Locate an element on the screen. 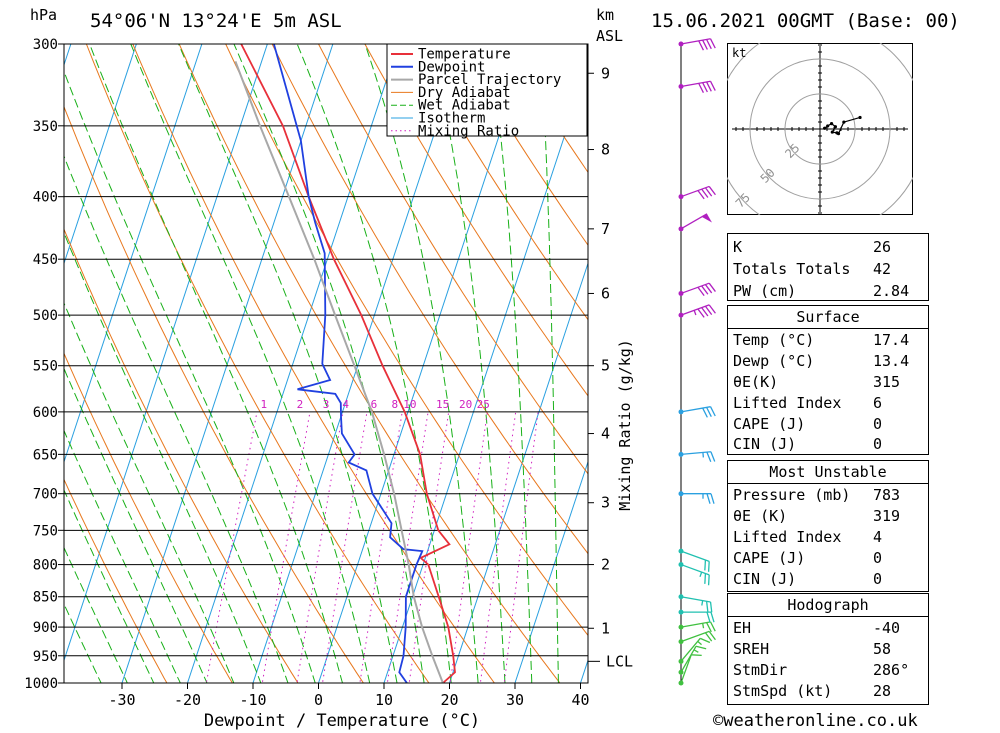 This screenshot has height=733, width=1000. indices-panel: K 26 Totals Totals 42 PW (cm) 2.84 is located at coordinates (828, 267).